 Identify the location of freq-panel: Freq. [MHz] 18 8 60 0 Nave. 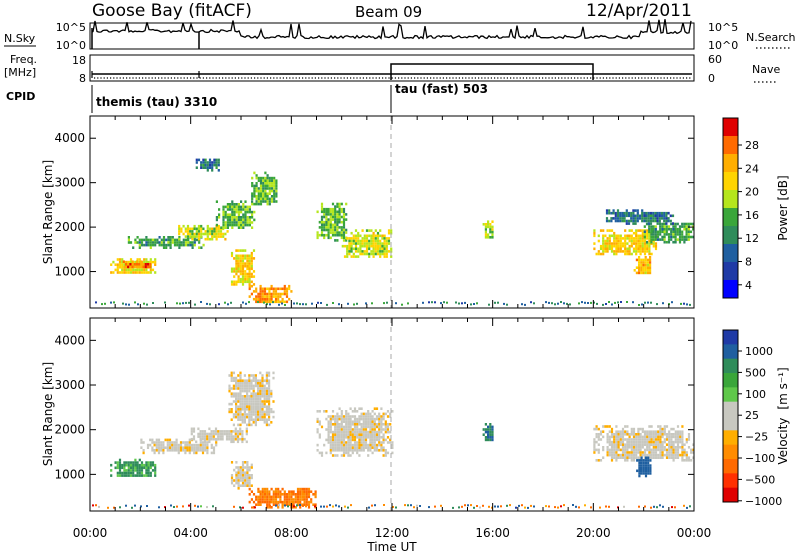
(392, 69).